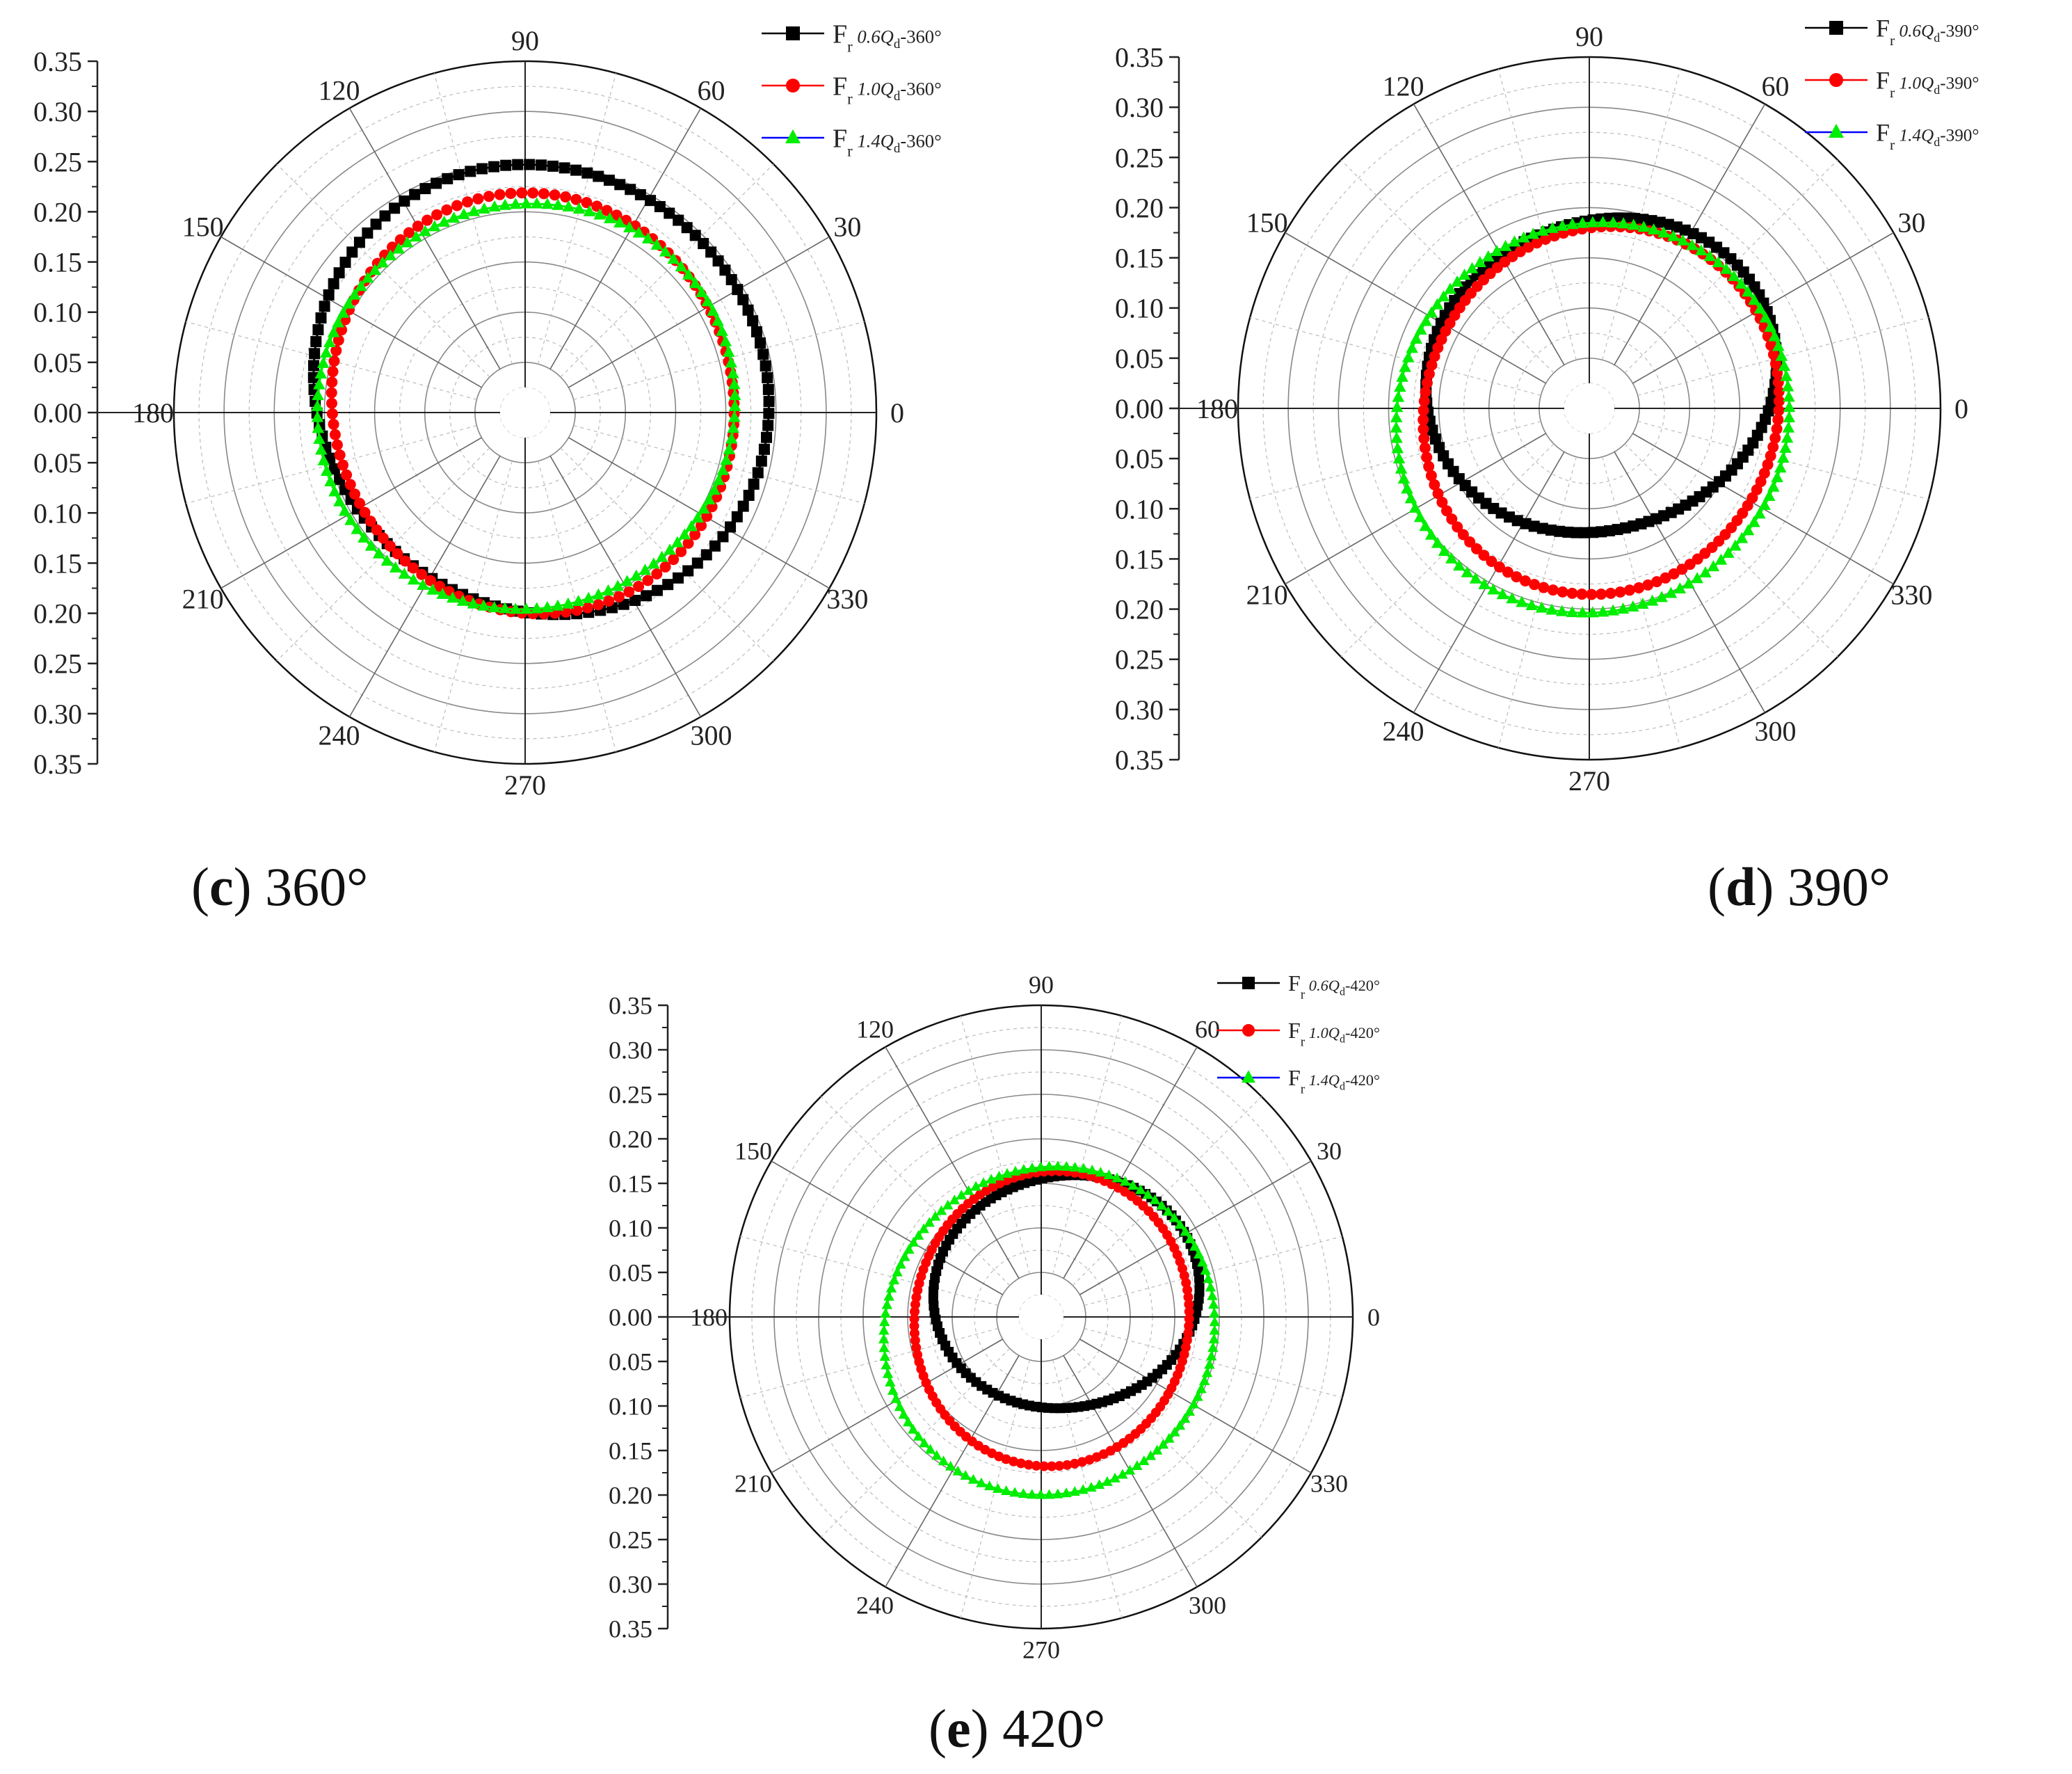  What do you see at coordinates (1139, 509) in the screenshot?
I see `radial-tick-label: 0.10` at bounding box center [1139, 509].